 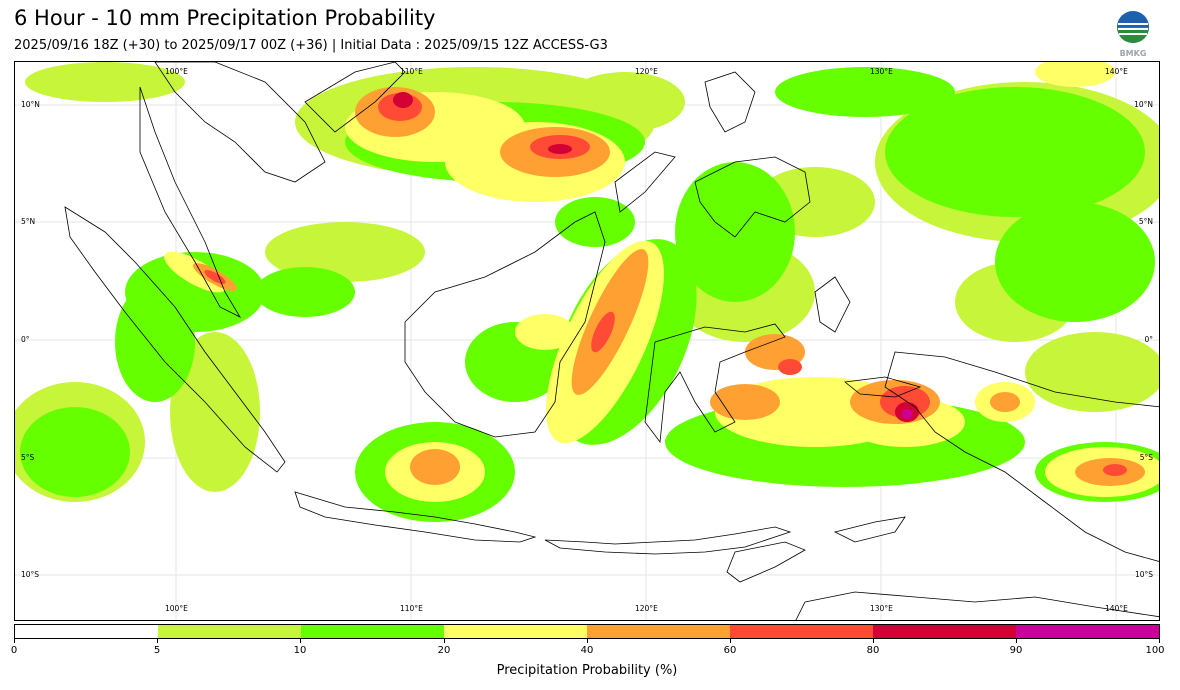 I want to click on colorbar-tick-label: 80, so click(x=873, y=650).